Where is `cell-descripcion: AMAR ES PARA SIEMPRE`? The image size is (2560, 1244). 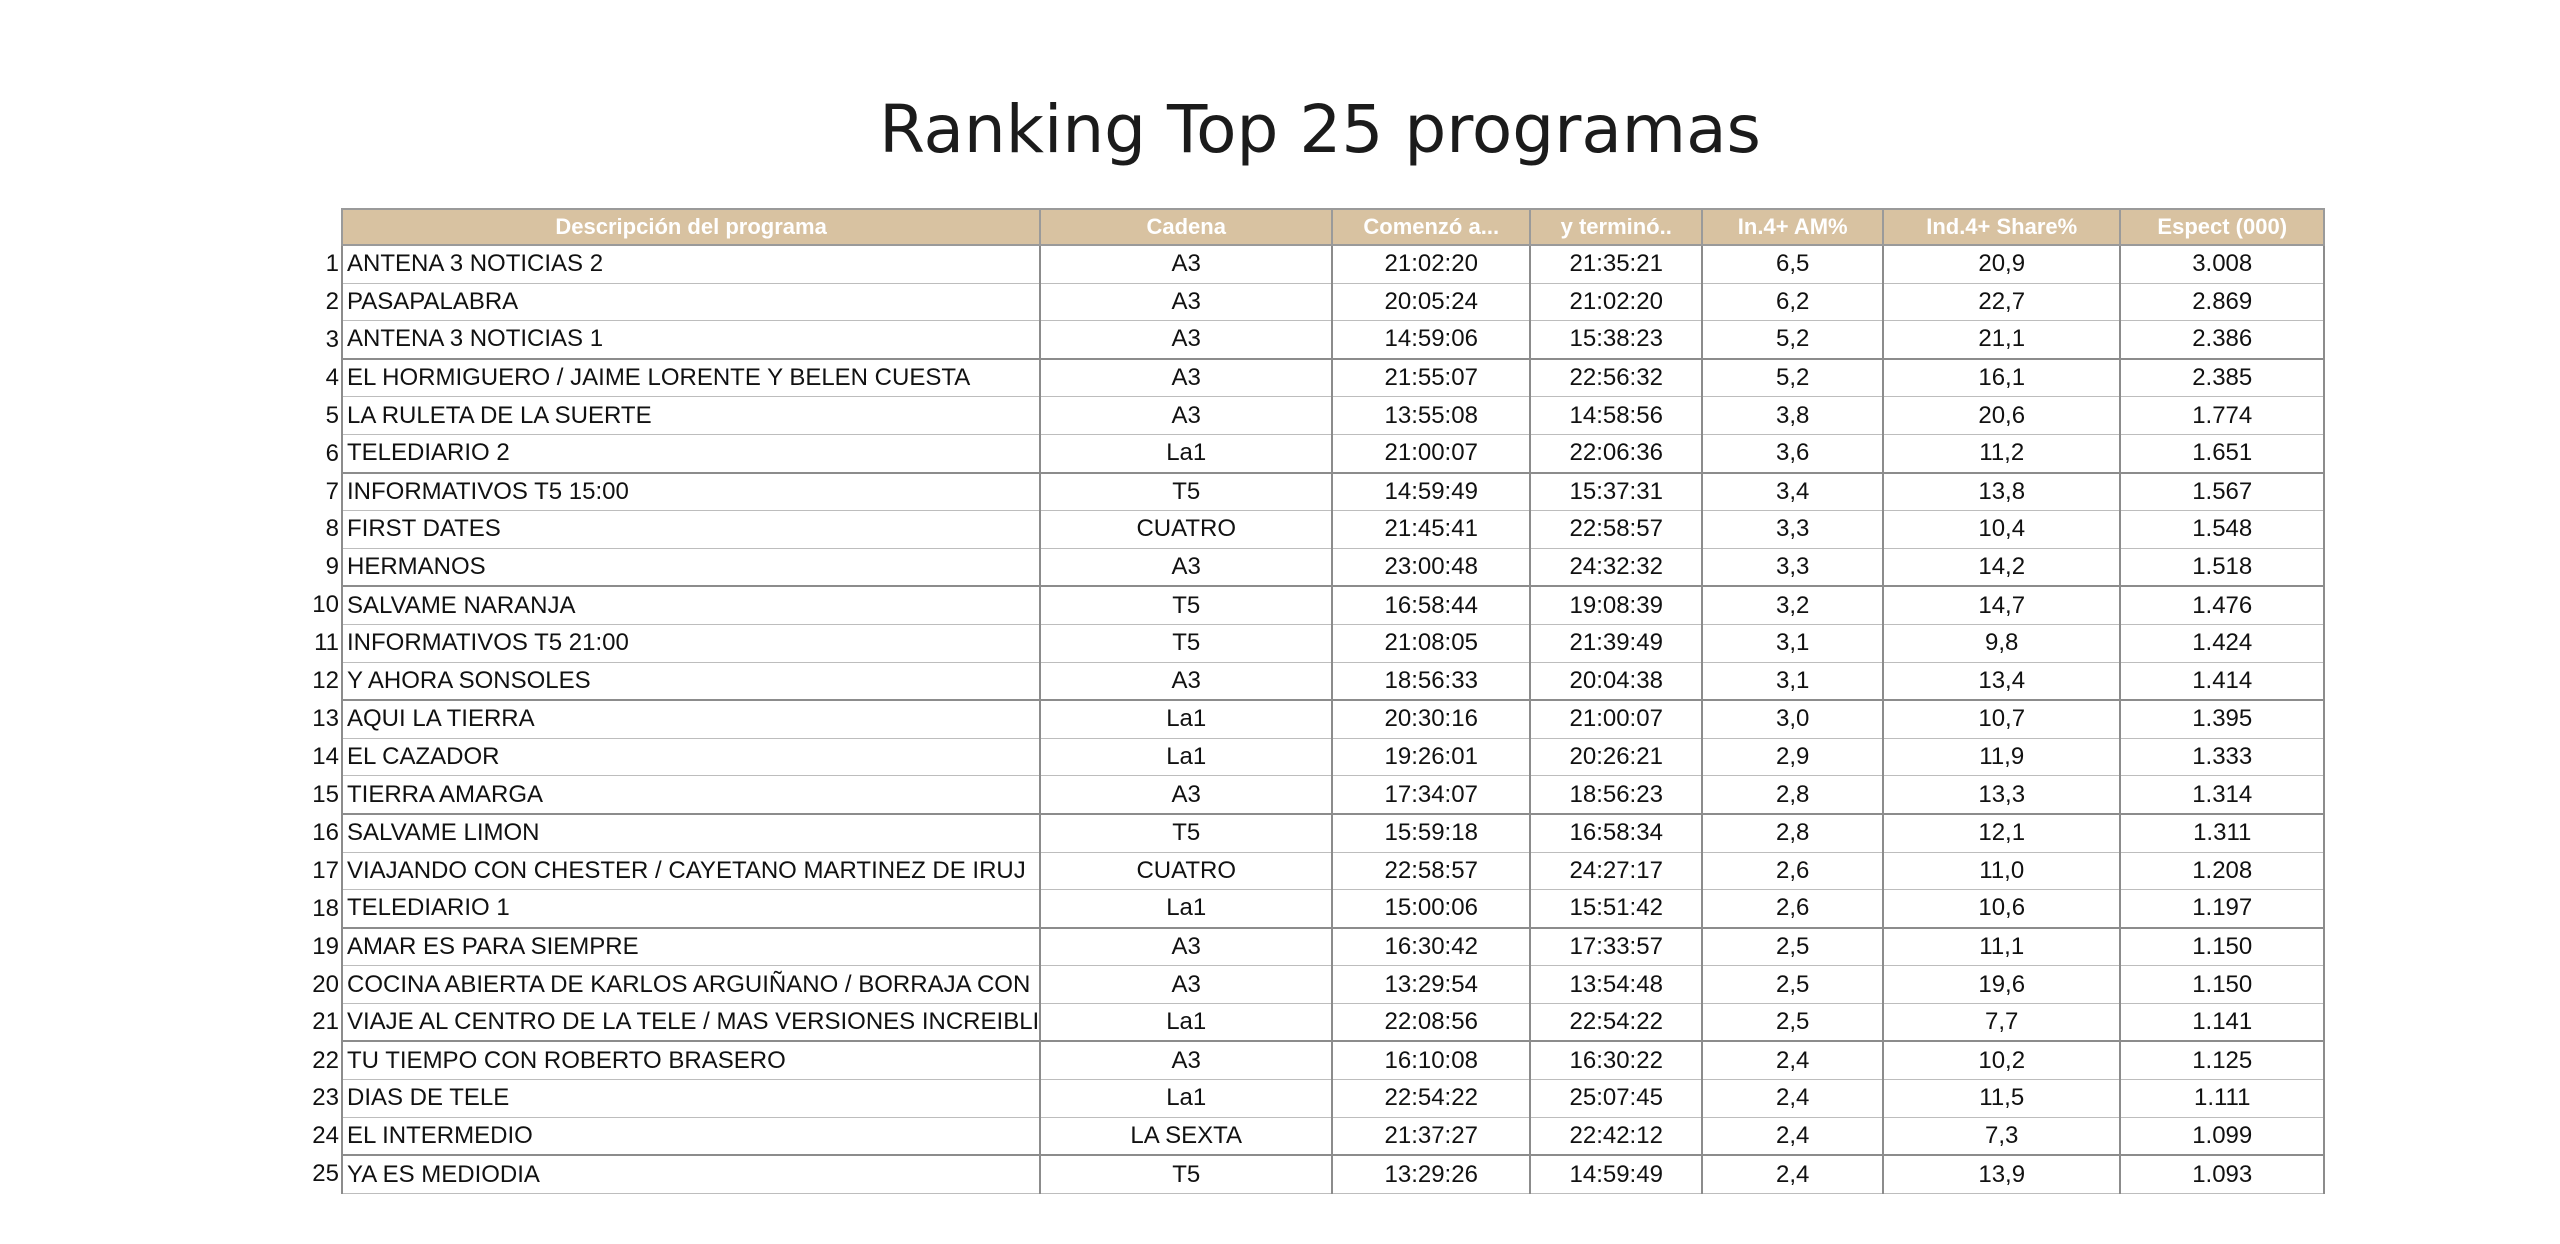 cell-descripcion: AMAR ES PARA SIEMPRE is located at coordinates (691, 947).